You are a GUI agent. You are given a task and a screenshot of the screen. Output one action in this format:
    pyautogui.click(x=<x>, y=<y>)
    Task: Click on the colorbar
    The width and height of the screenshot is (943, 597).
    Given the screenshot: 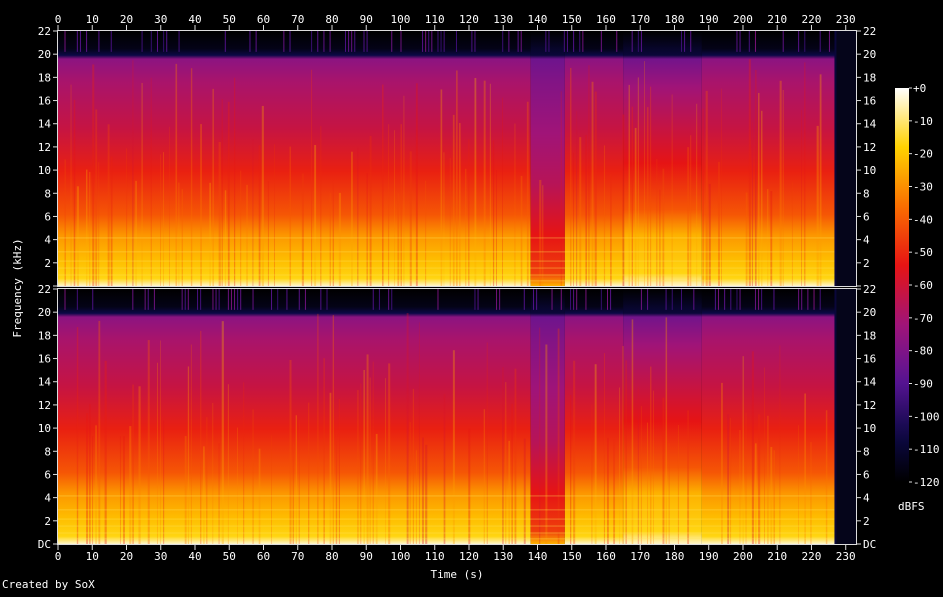 What is the action you would take?
    pyautogui.click(x=902, y=285)
    